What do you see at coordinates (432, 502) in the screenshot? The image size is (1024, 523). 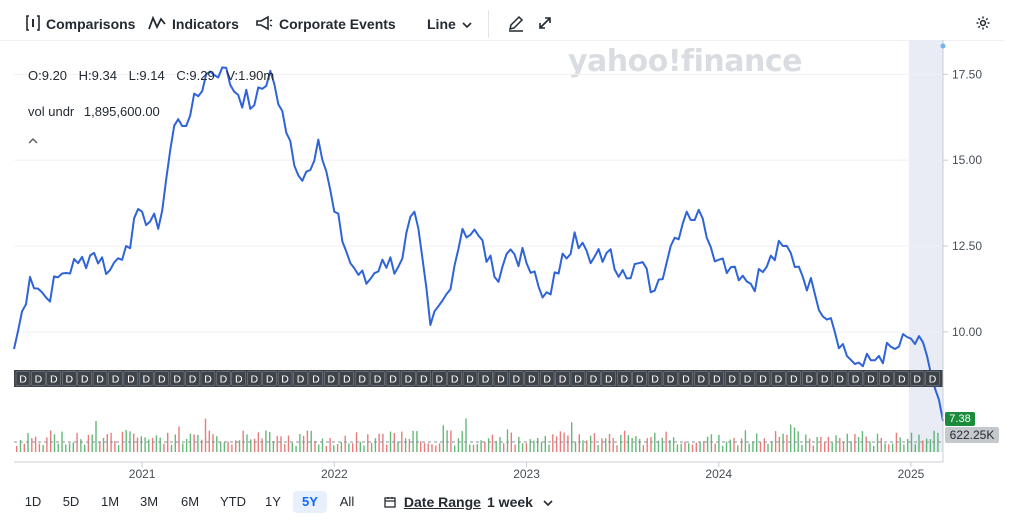 I see `date-range-button: Date Range` at bounding box center [432, 502].